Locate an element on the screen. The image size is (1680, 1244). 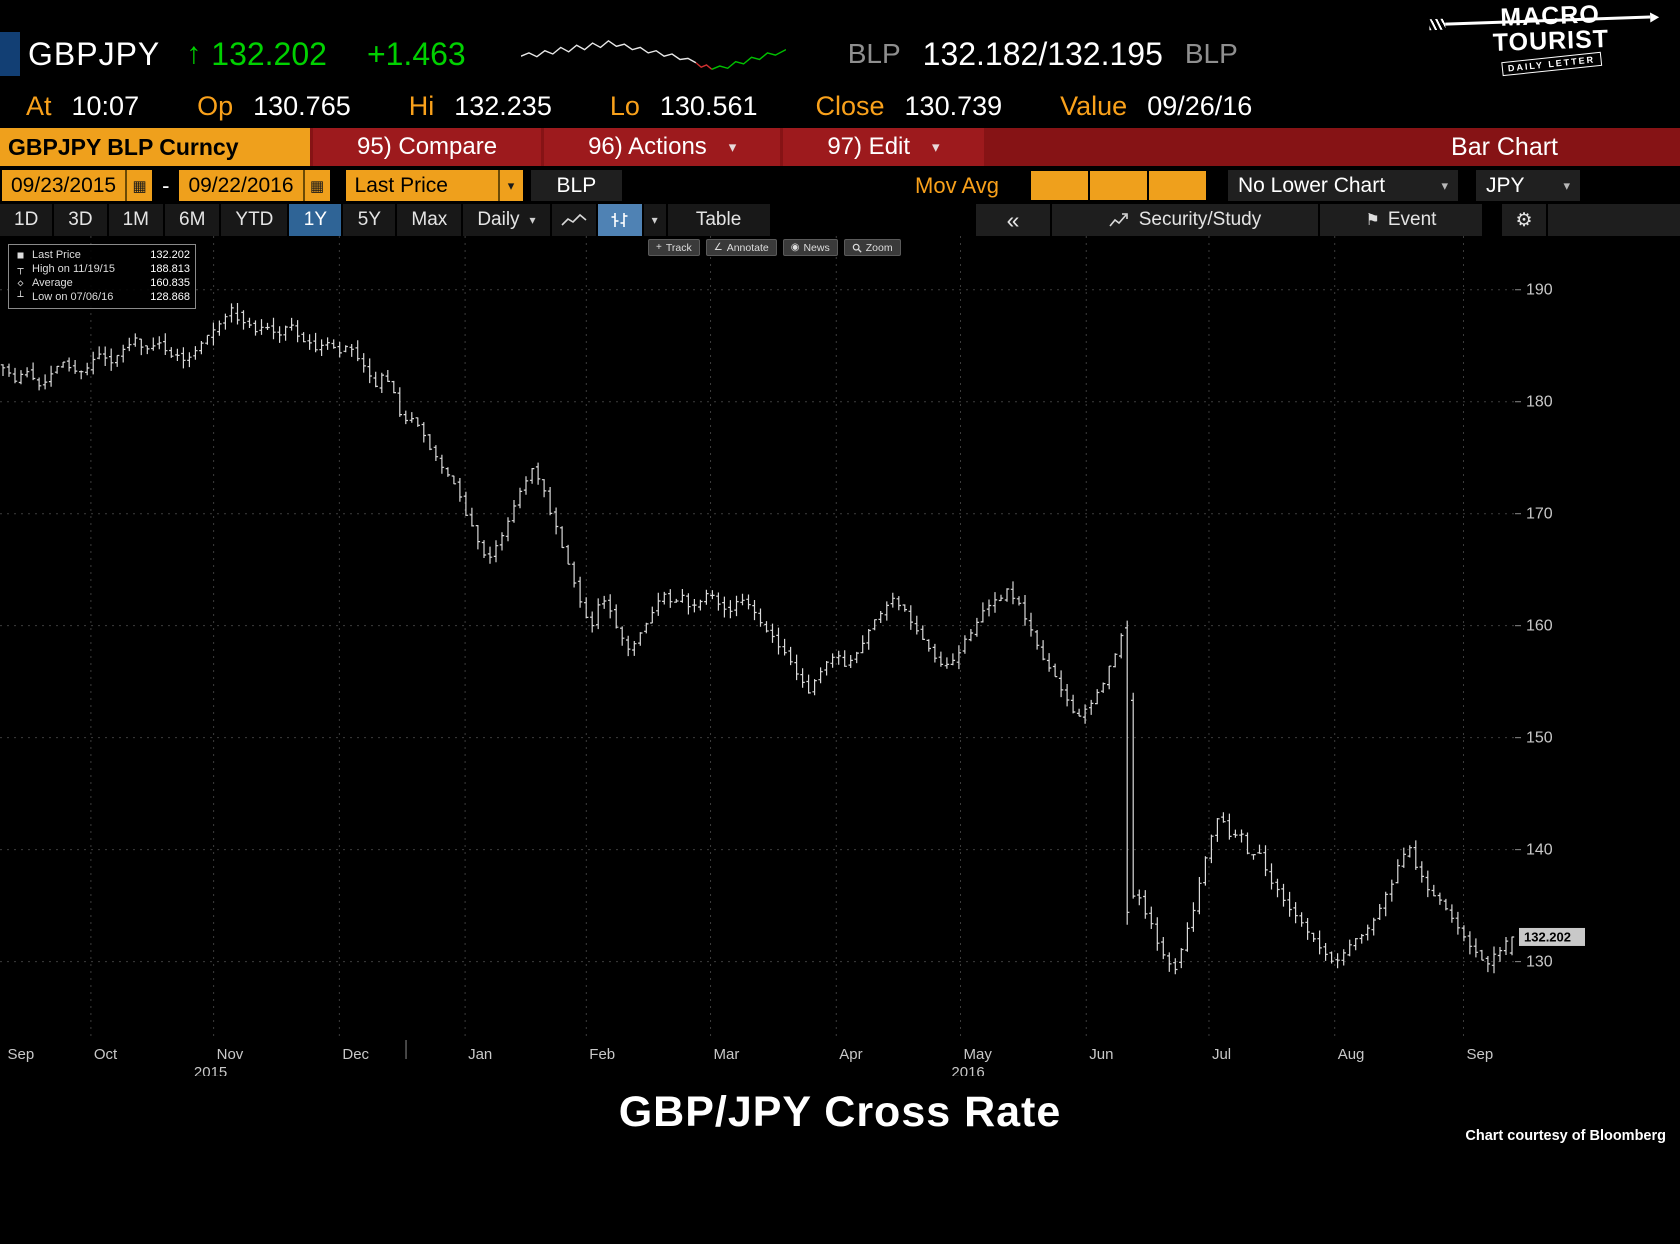
security-field: GBPJPY BLP Curncy is located at coordinates (155, 147).